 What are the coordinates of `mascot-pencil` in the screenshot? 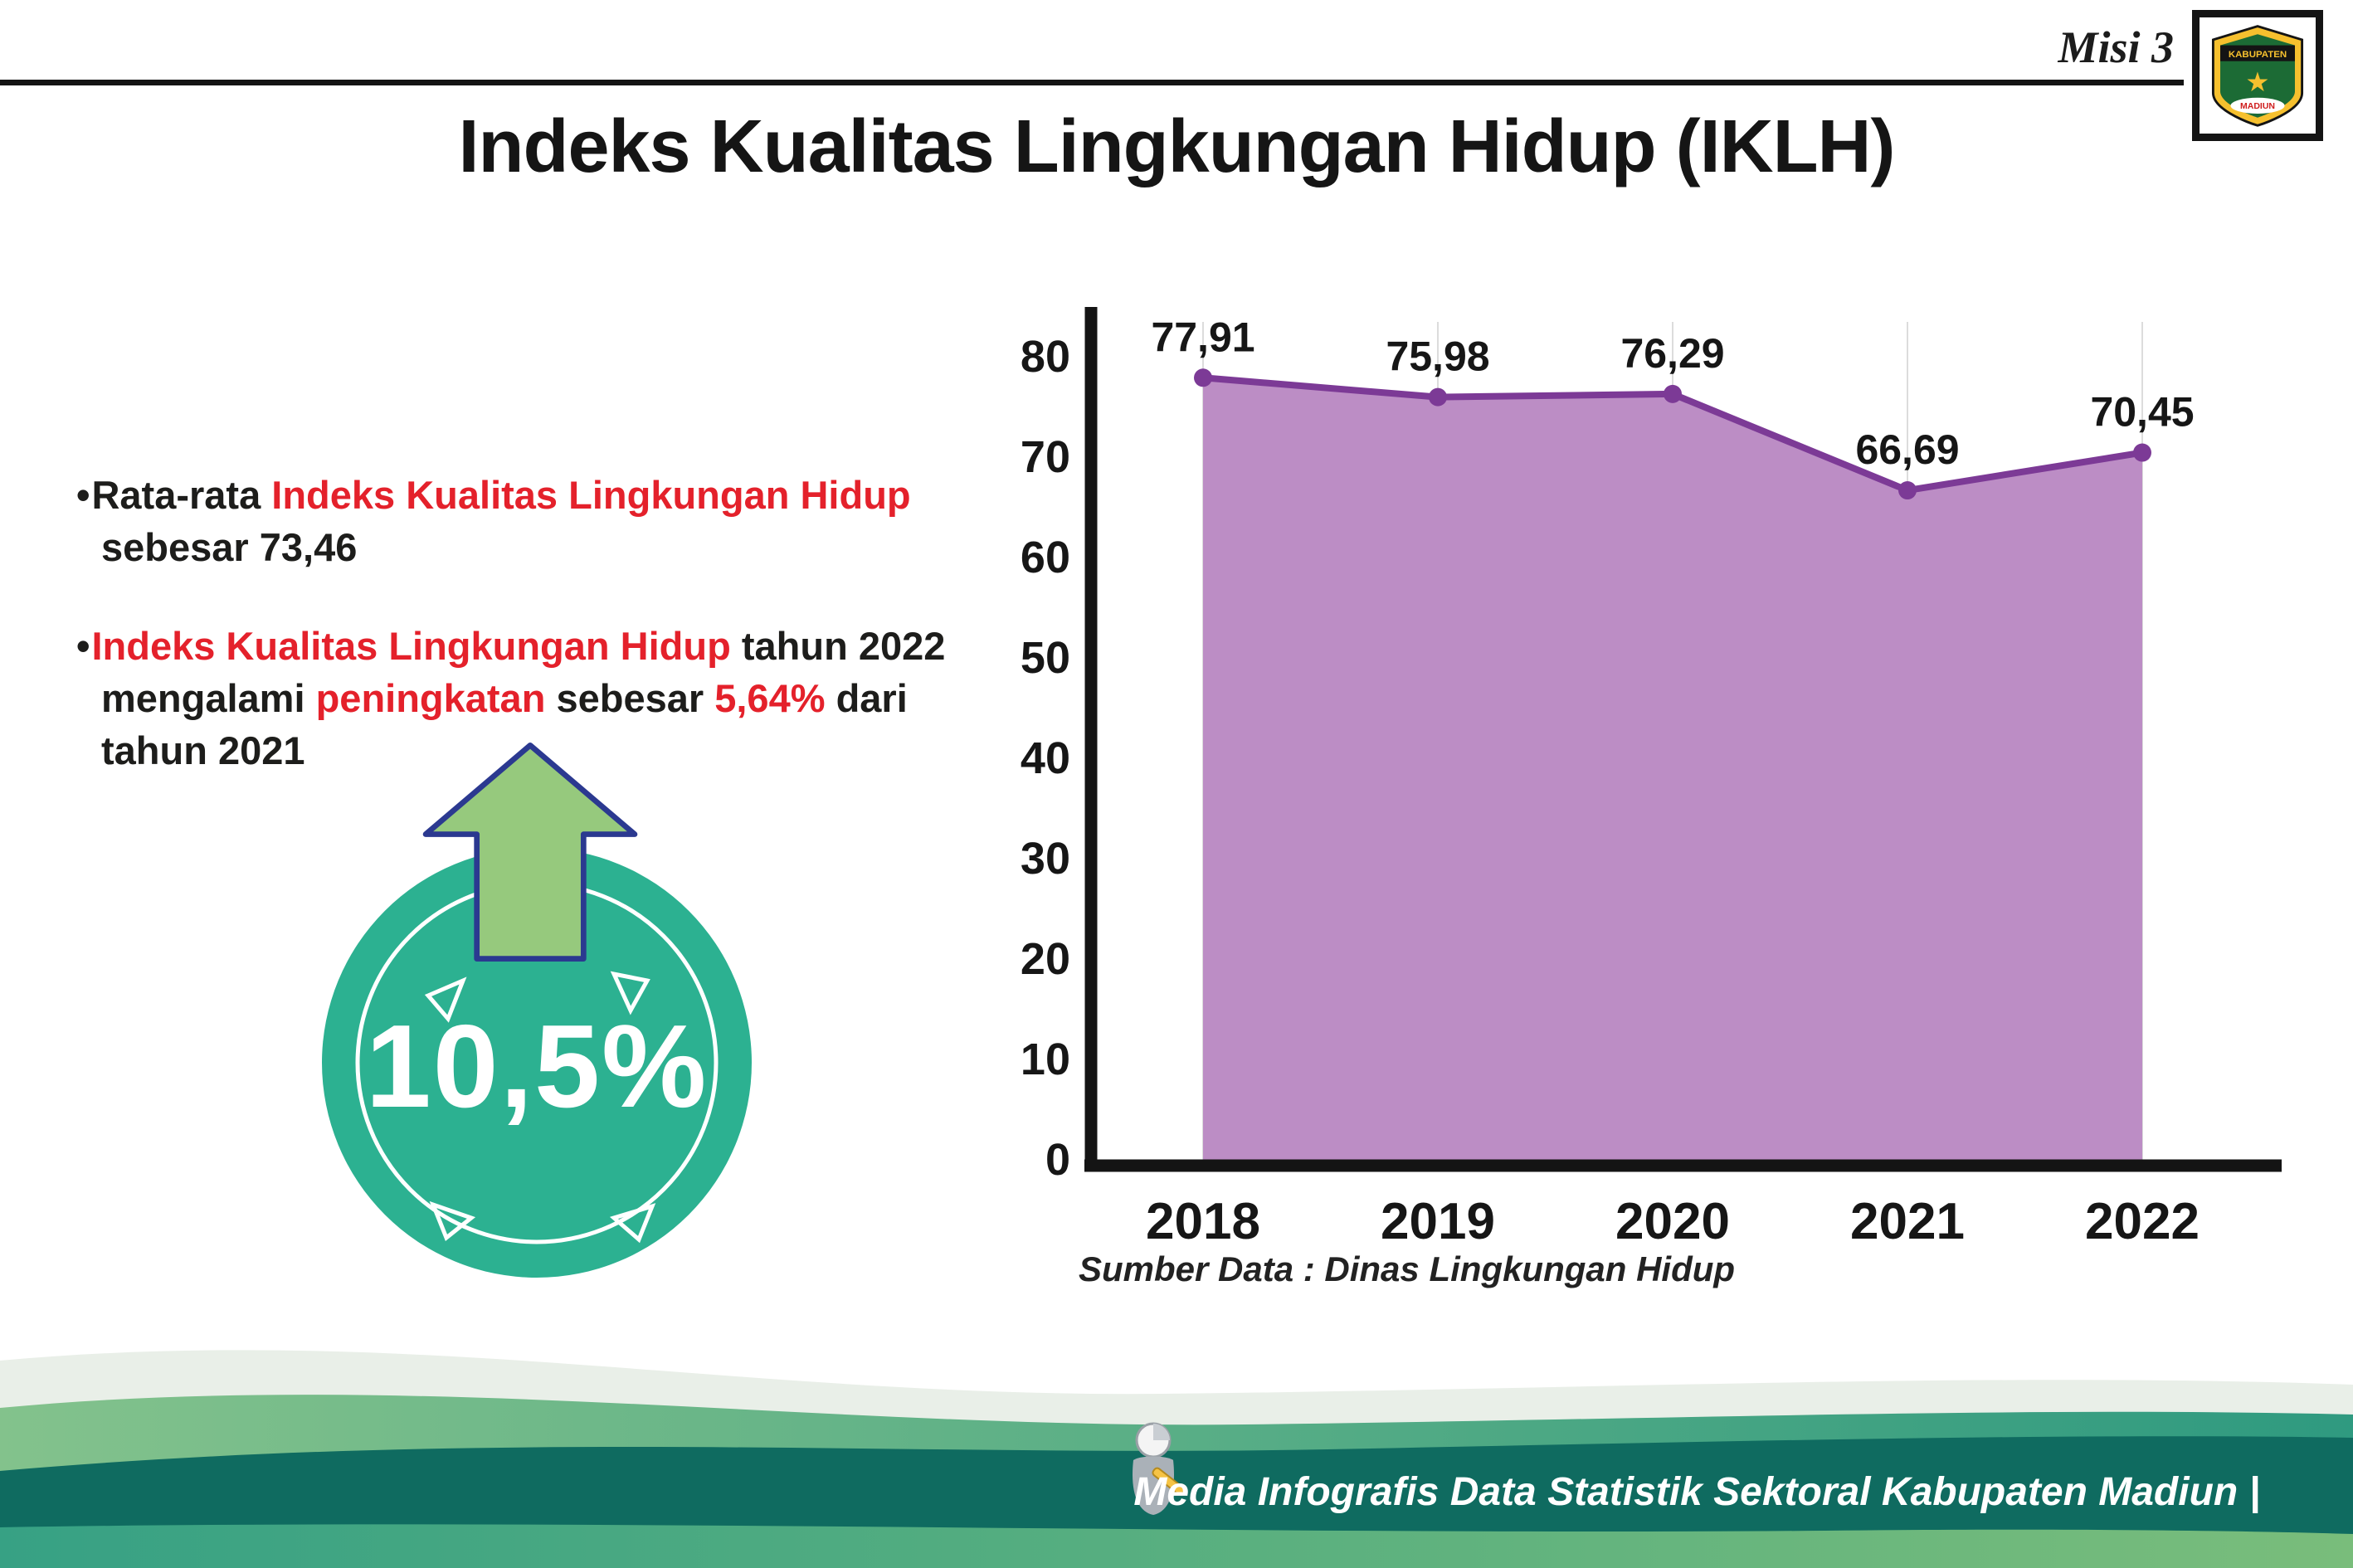 It's located at (1169, 1481).